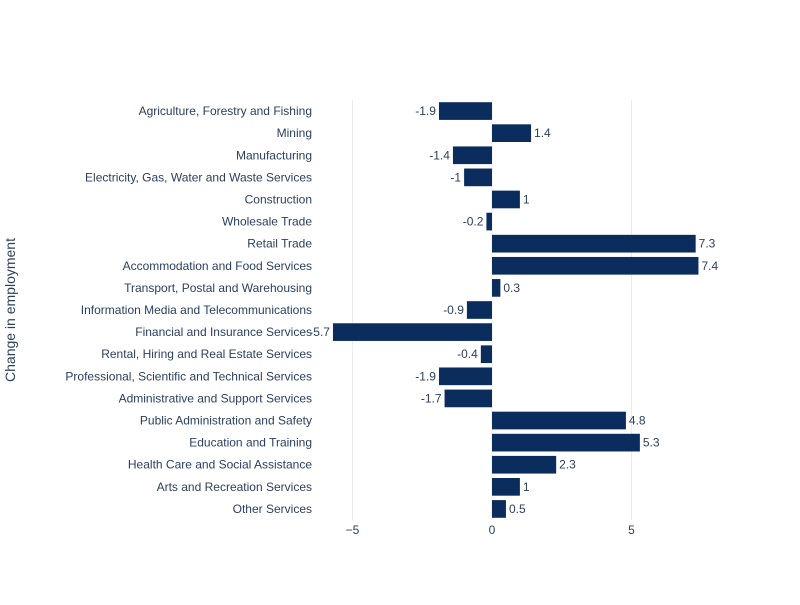 The image size is (800, 605). I want to click on data-label: 7.4, so click(709, 266).